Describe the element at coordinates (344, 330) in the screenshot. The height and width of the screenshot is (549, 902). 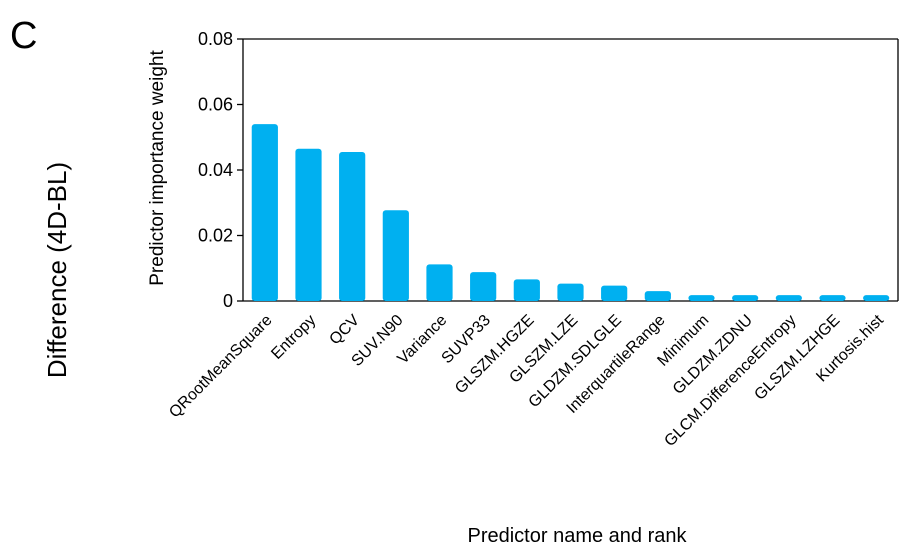
I see `x-tick-label: QCV` at that location.